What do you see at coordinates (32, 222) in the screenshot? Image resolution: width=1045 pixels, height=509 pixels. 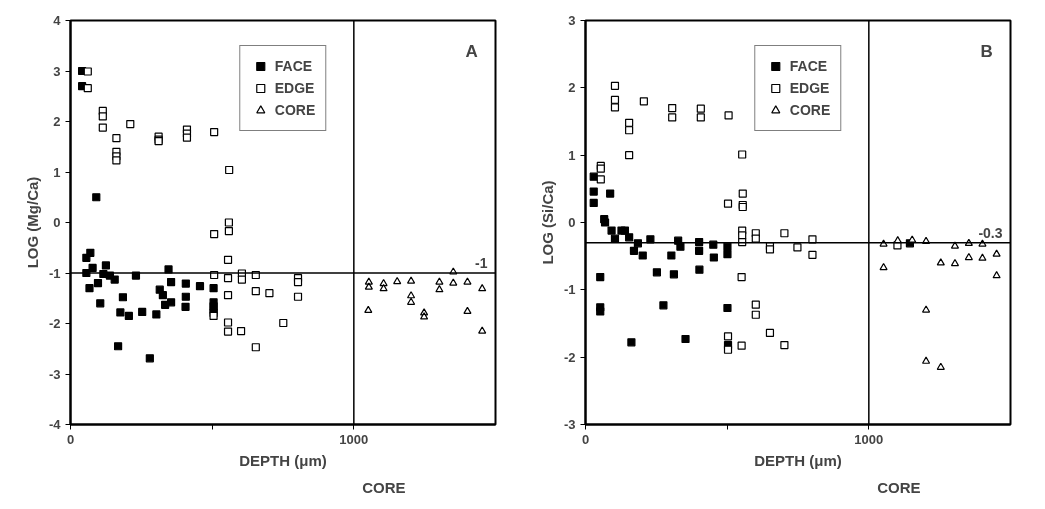 I see `y-axis-title: LOG (Mg/Ca)` at bounding box center [32, 222].